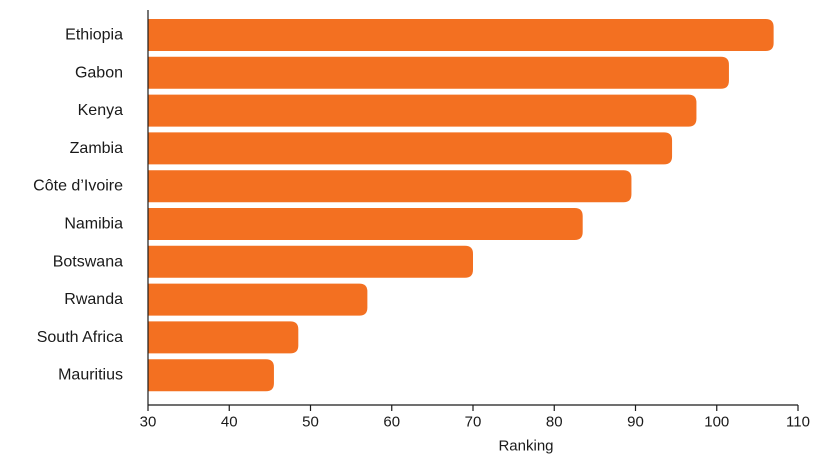 This screenshot has height=459, width=828. Describe the element at coordinates (229, 422) in the screenshot. I see `x-tick-label: 40` at that location.